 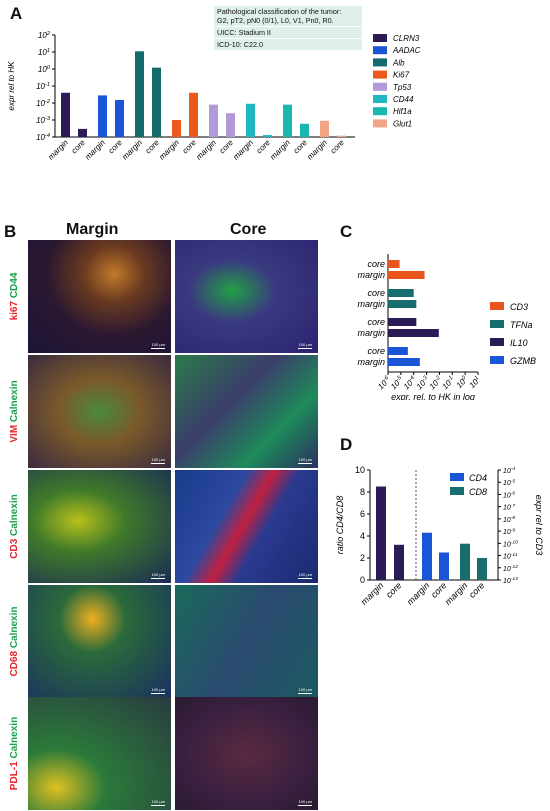 I want to click on d-left-label: ratio CD4/CD8, so click(x=340, y=525).